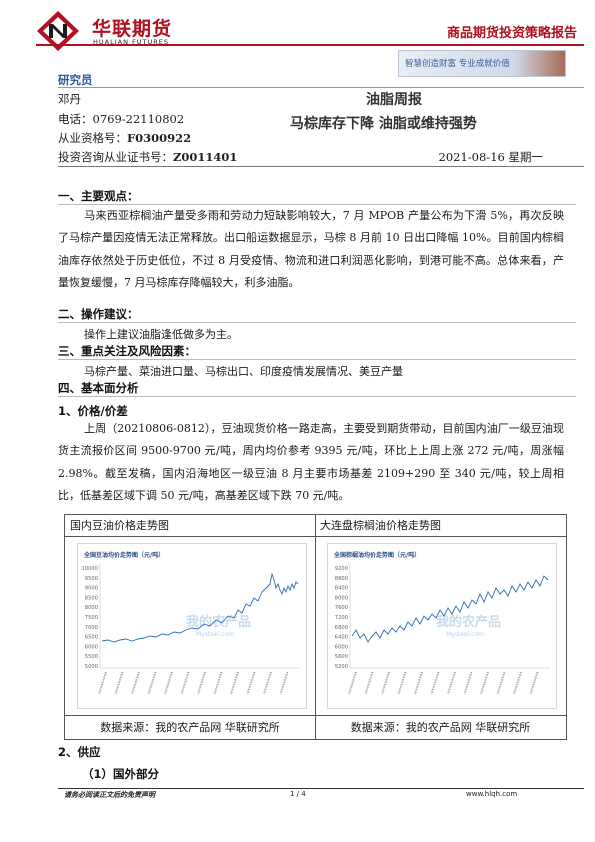 Image resolution: width=595 pixels, height=842 pixels. I want to click on section-2-body: 操作上建议油脂逢低做多为主。, so click(161, 334).